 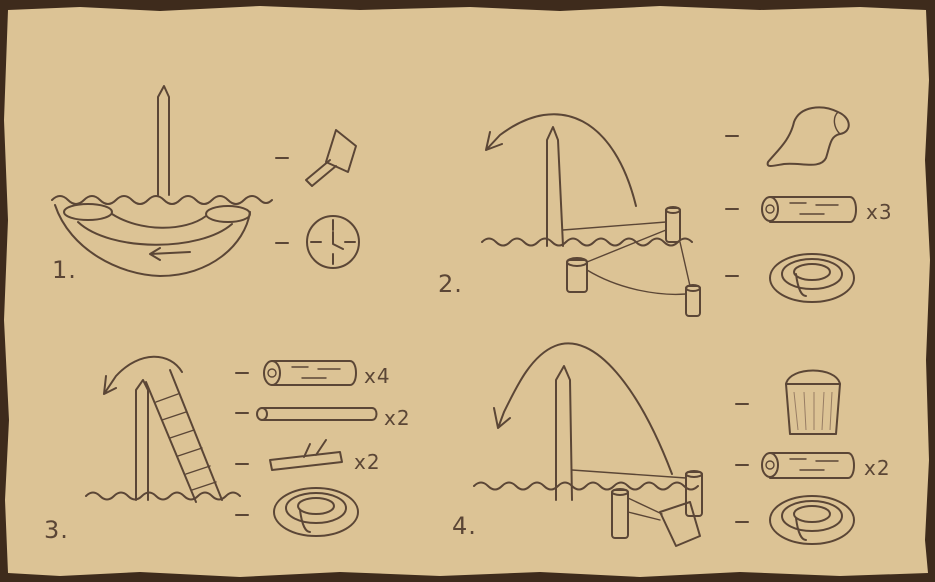 What do you see at coordinates (296, 373) in the screenshot?
I see `log-icon-step3` at bounding box center [296, 373].